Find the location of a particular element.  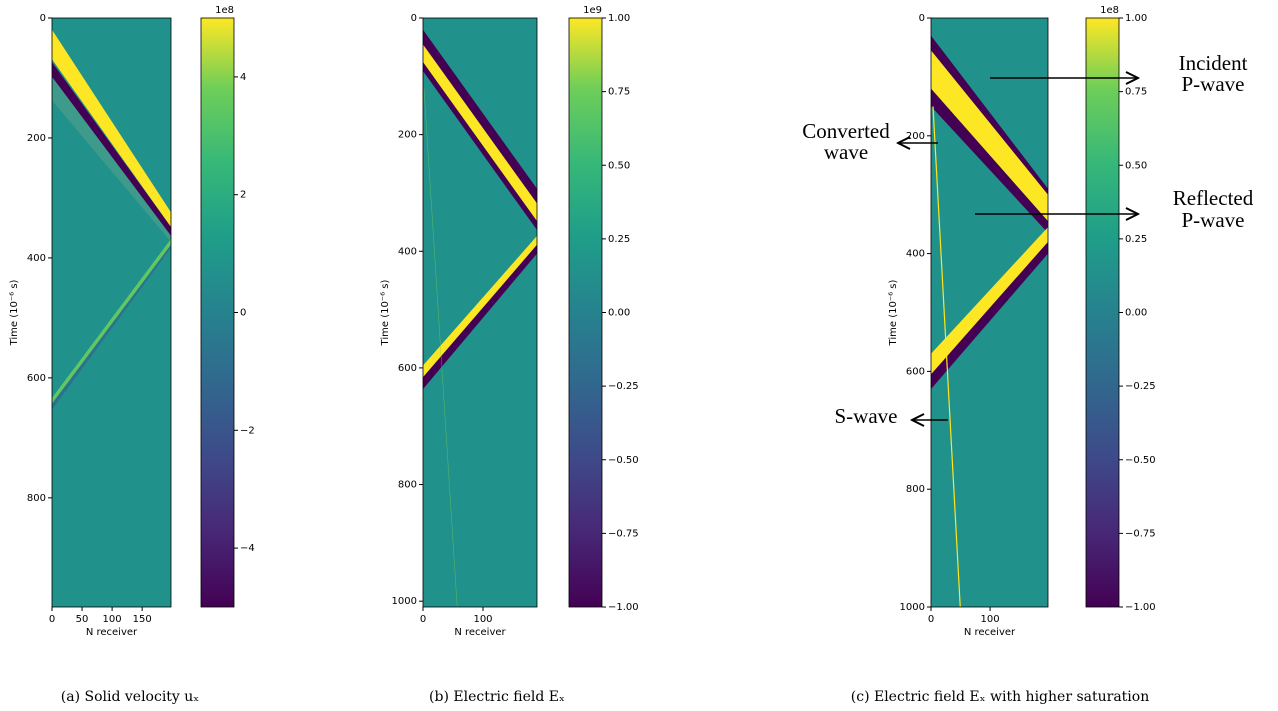

colorbar-tick-label: 2 is located at coordinates (243, 195).